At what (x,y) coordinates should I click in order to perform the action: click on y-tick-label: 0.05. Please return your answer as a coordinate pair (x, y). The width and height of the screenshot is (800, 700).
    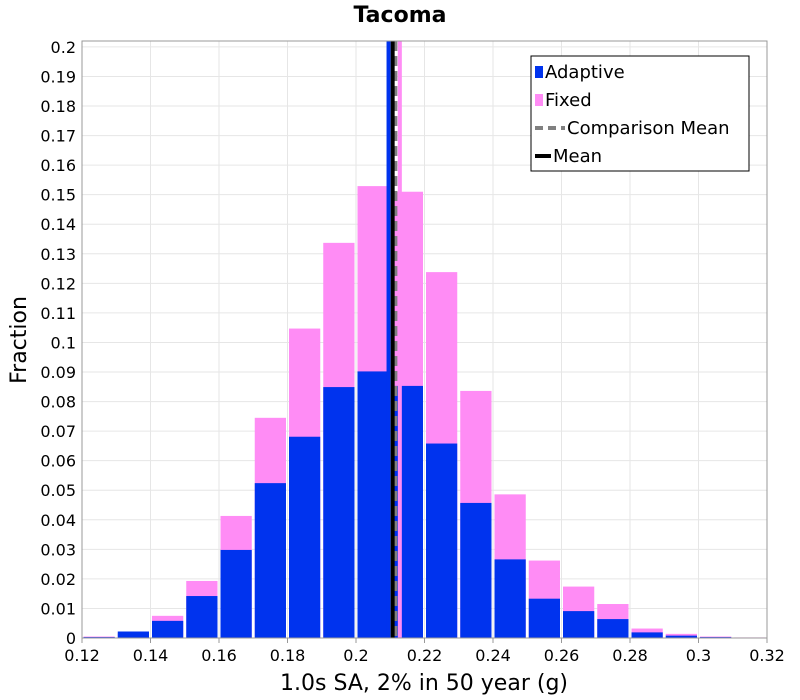
    Looking at the image, I should click on (58, 490).